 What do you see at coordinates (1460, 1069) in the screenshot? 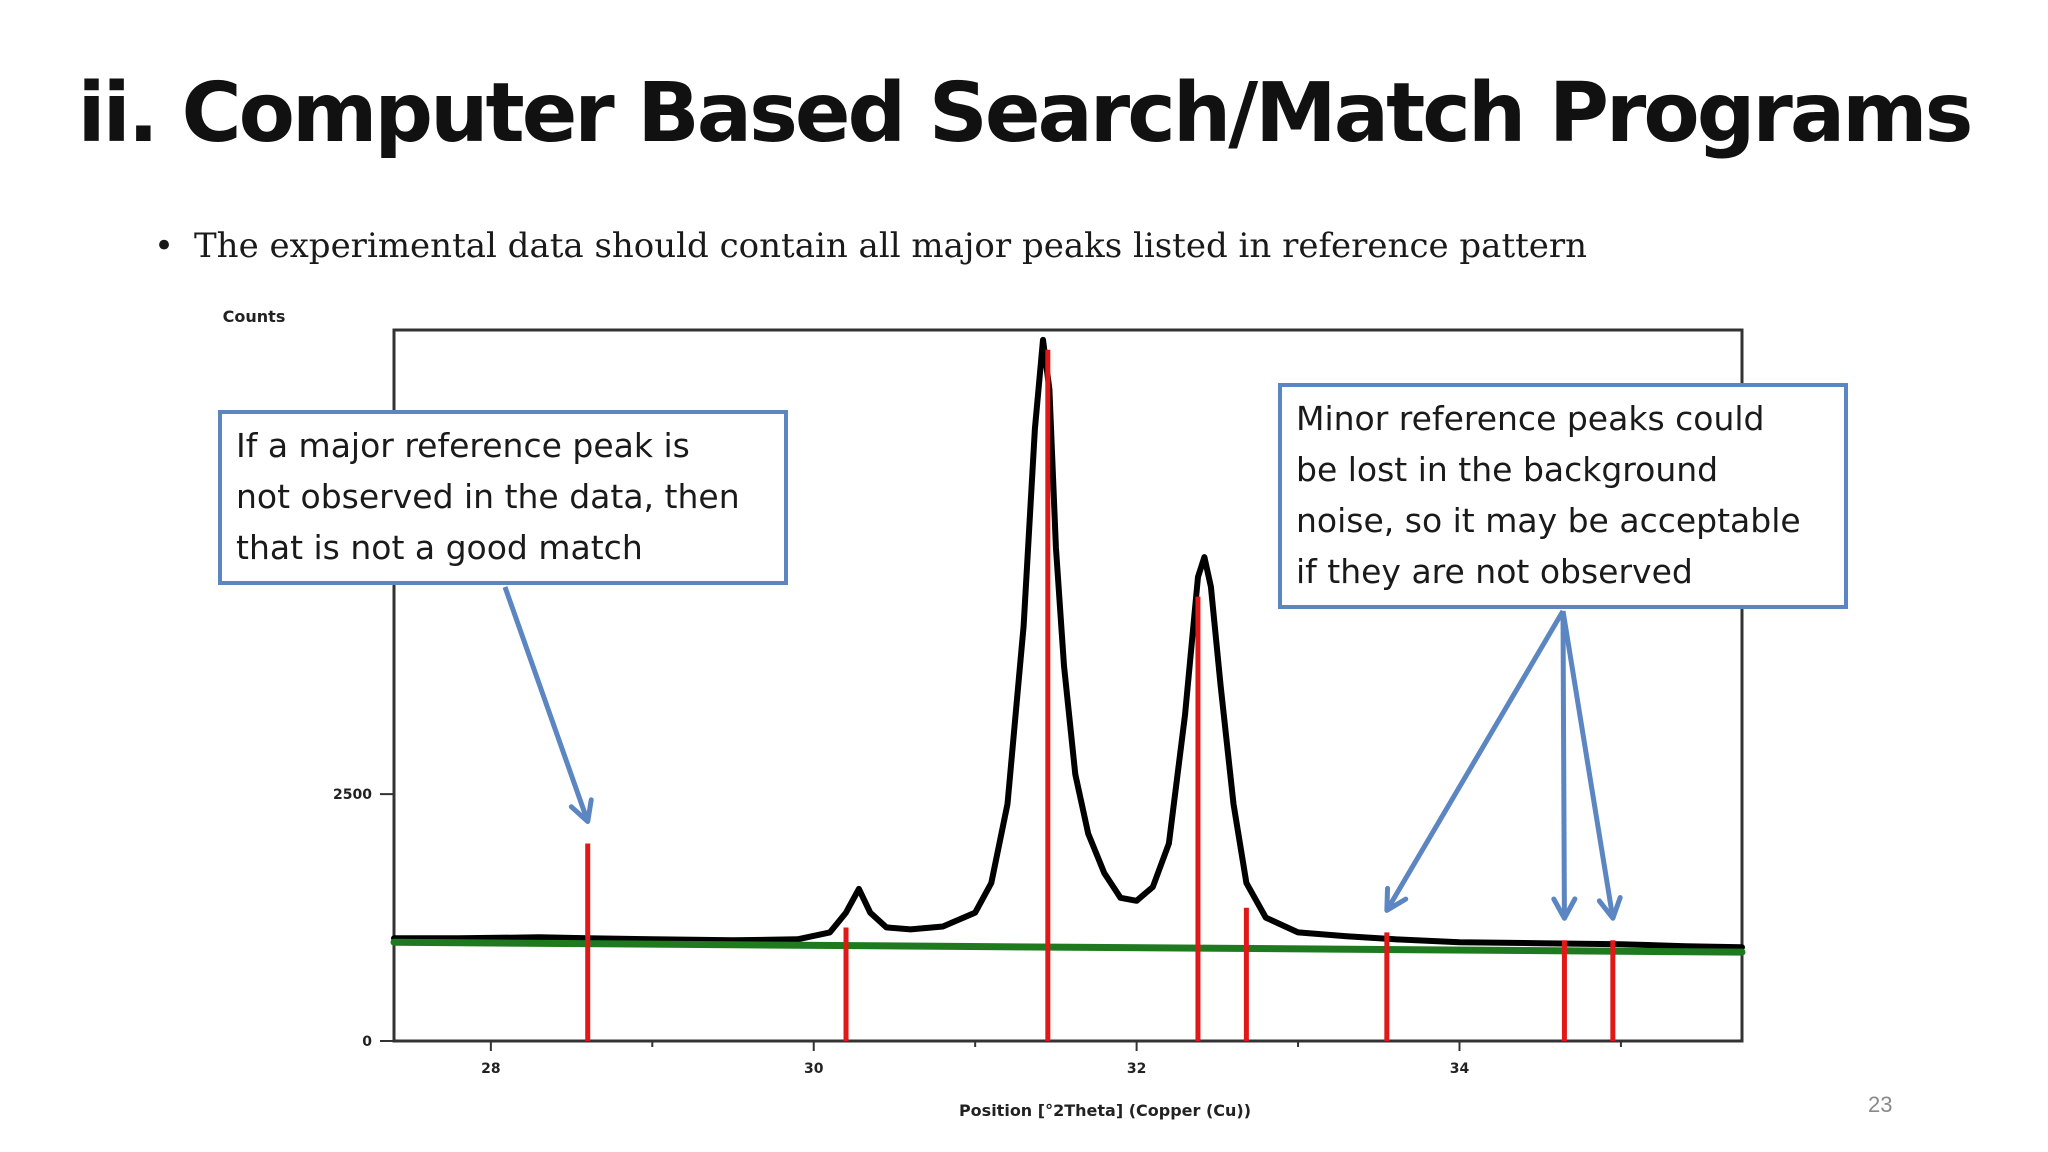
I see `x-tick-label: 34` at bounding box center [1460, 1069].